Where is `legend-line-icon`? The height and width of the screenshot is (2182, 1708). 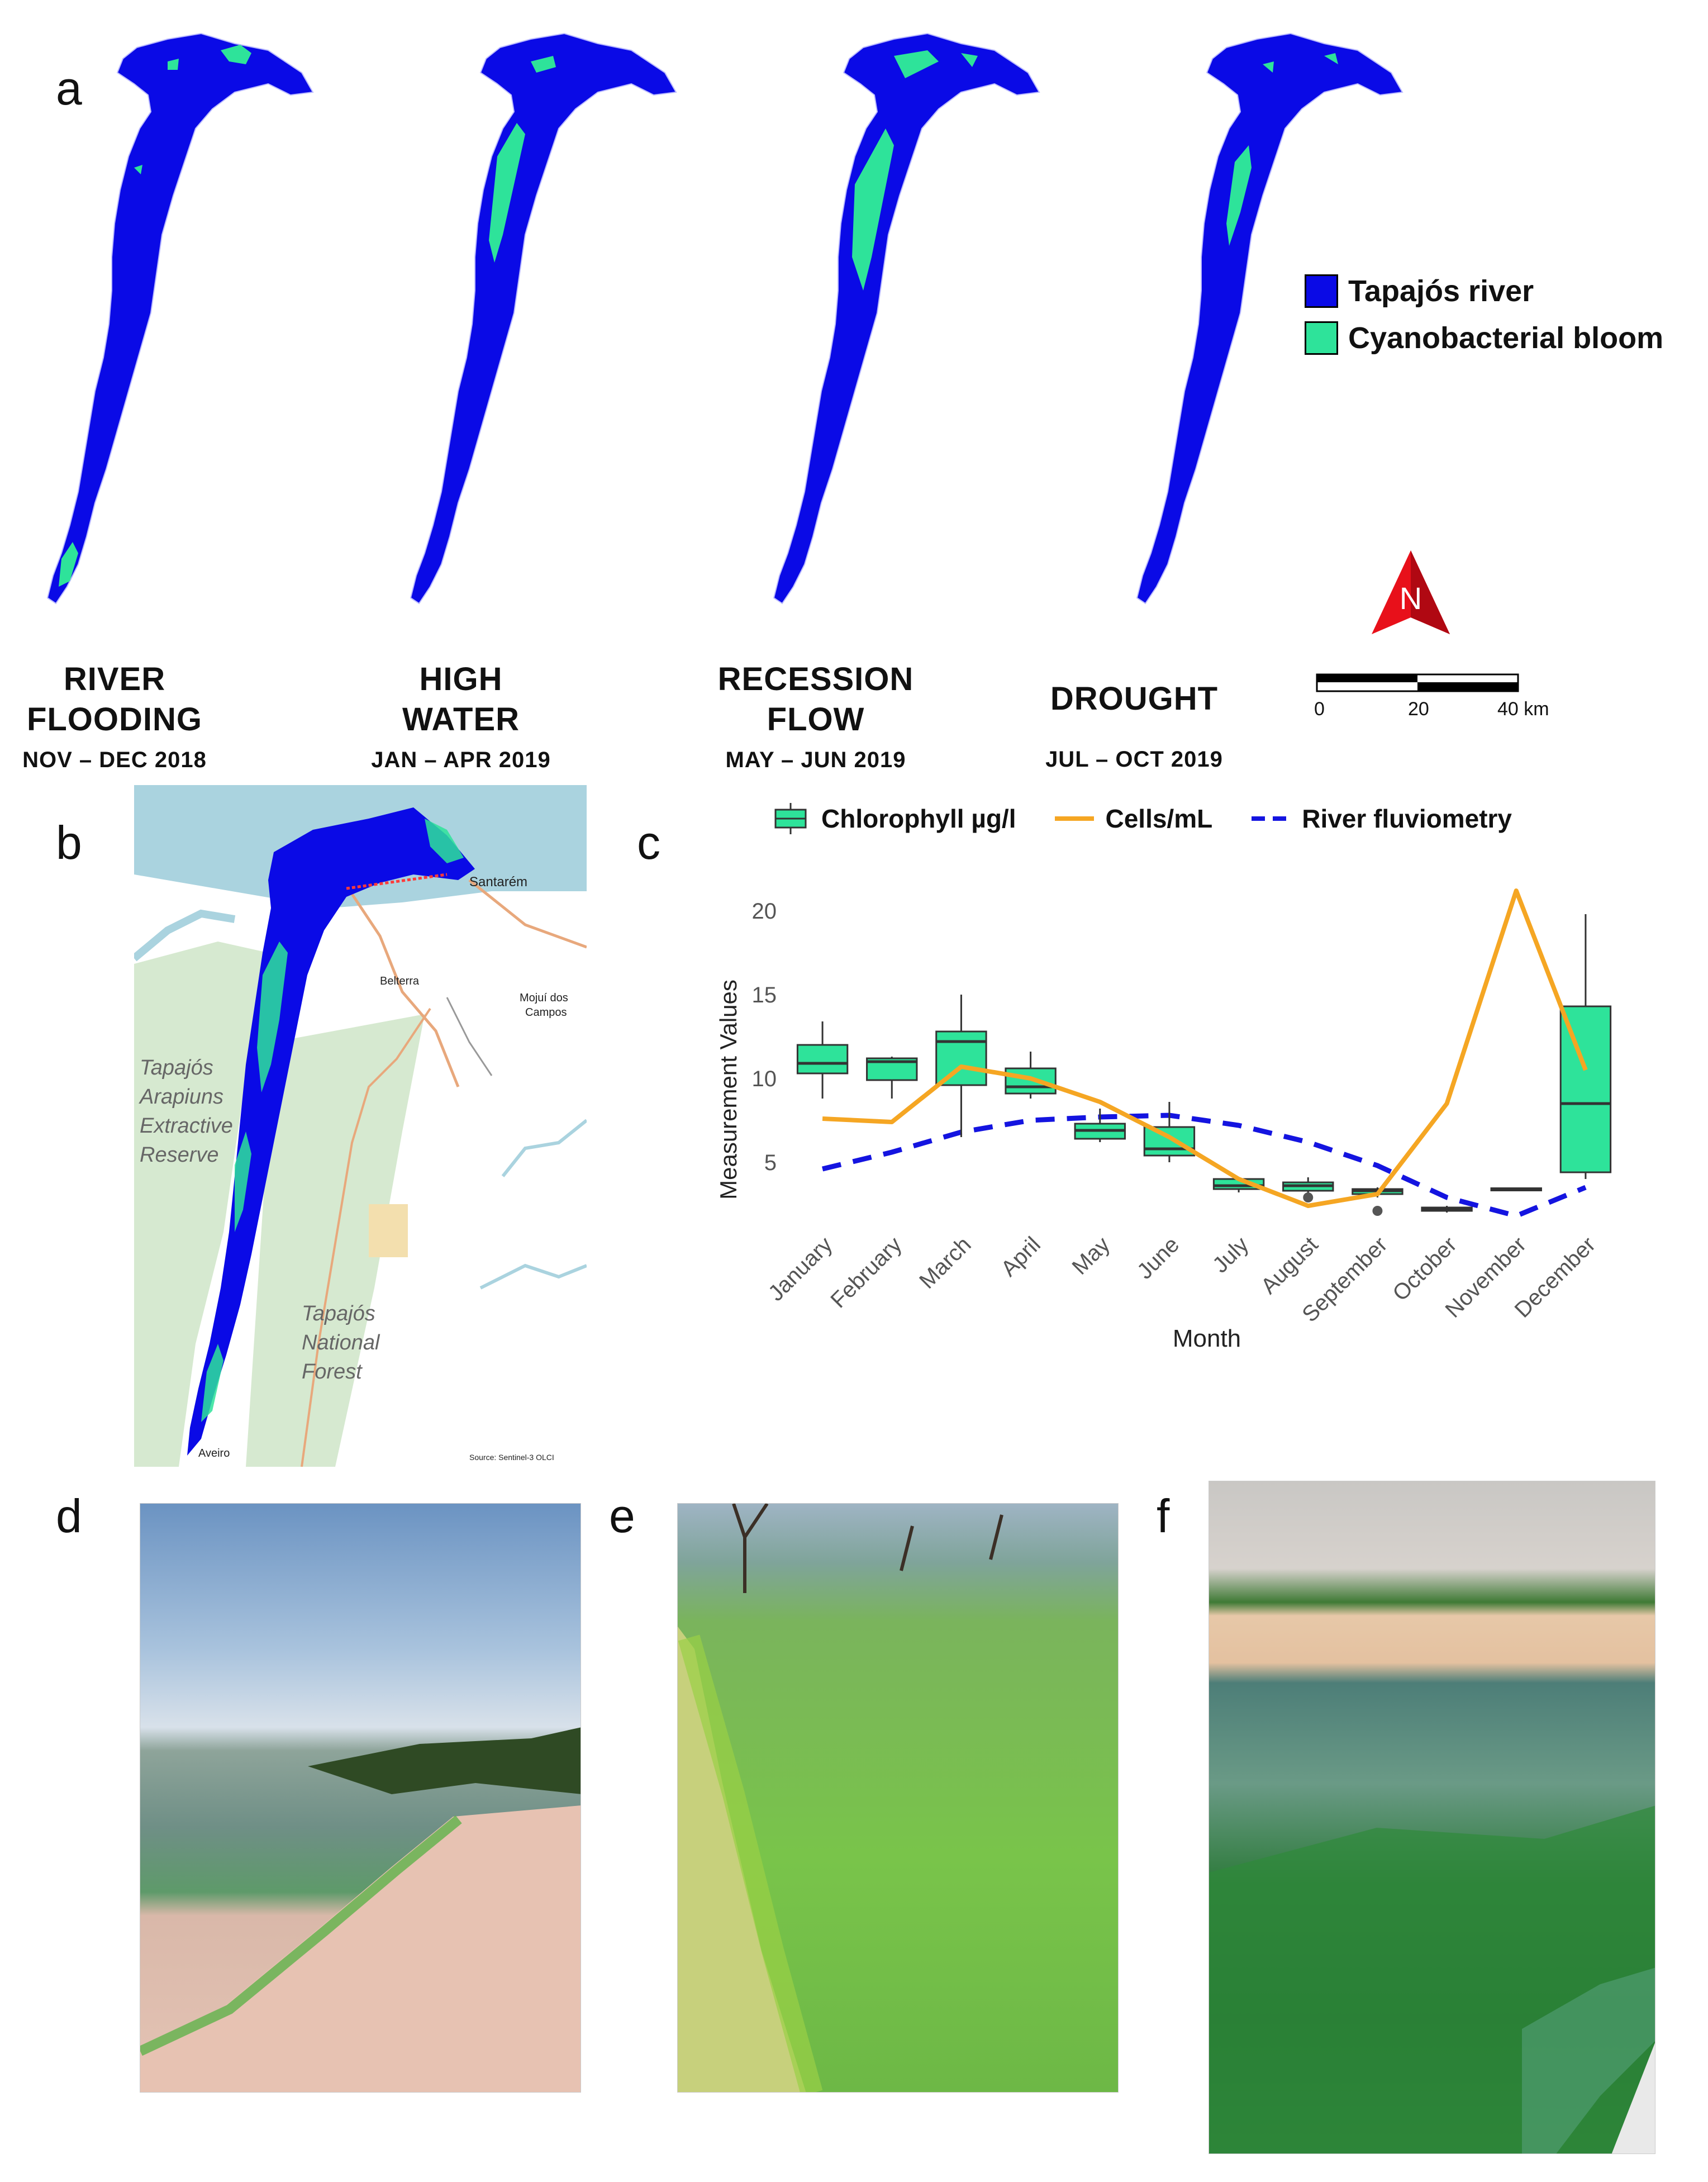 legend-line-icon is located at coordinates (1075, 819).